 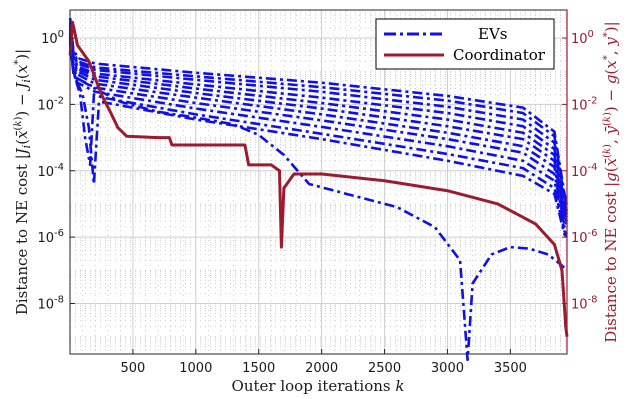 I want to click on y-tick-label-left: 10⁻², so click(x=50, y=104).